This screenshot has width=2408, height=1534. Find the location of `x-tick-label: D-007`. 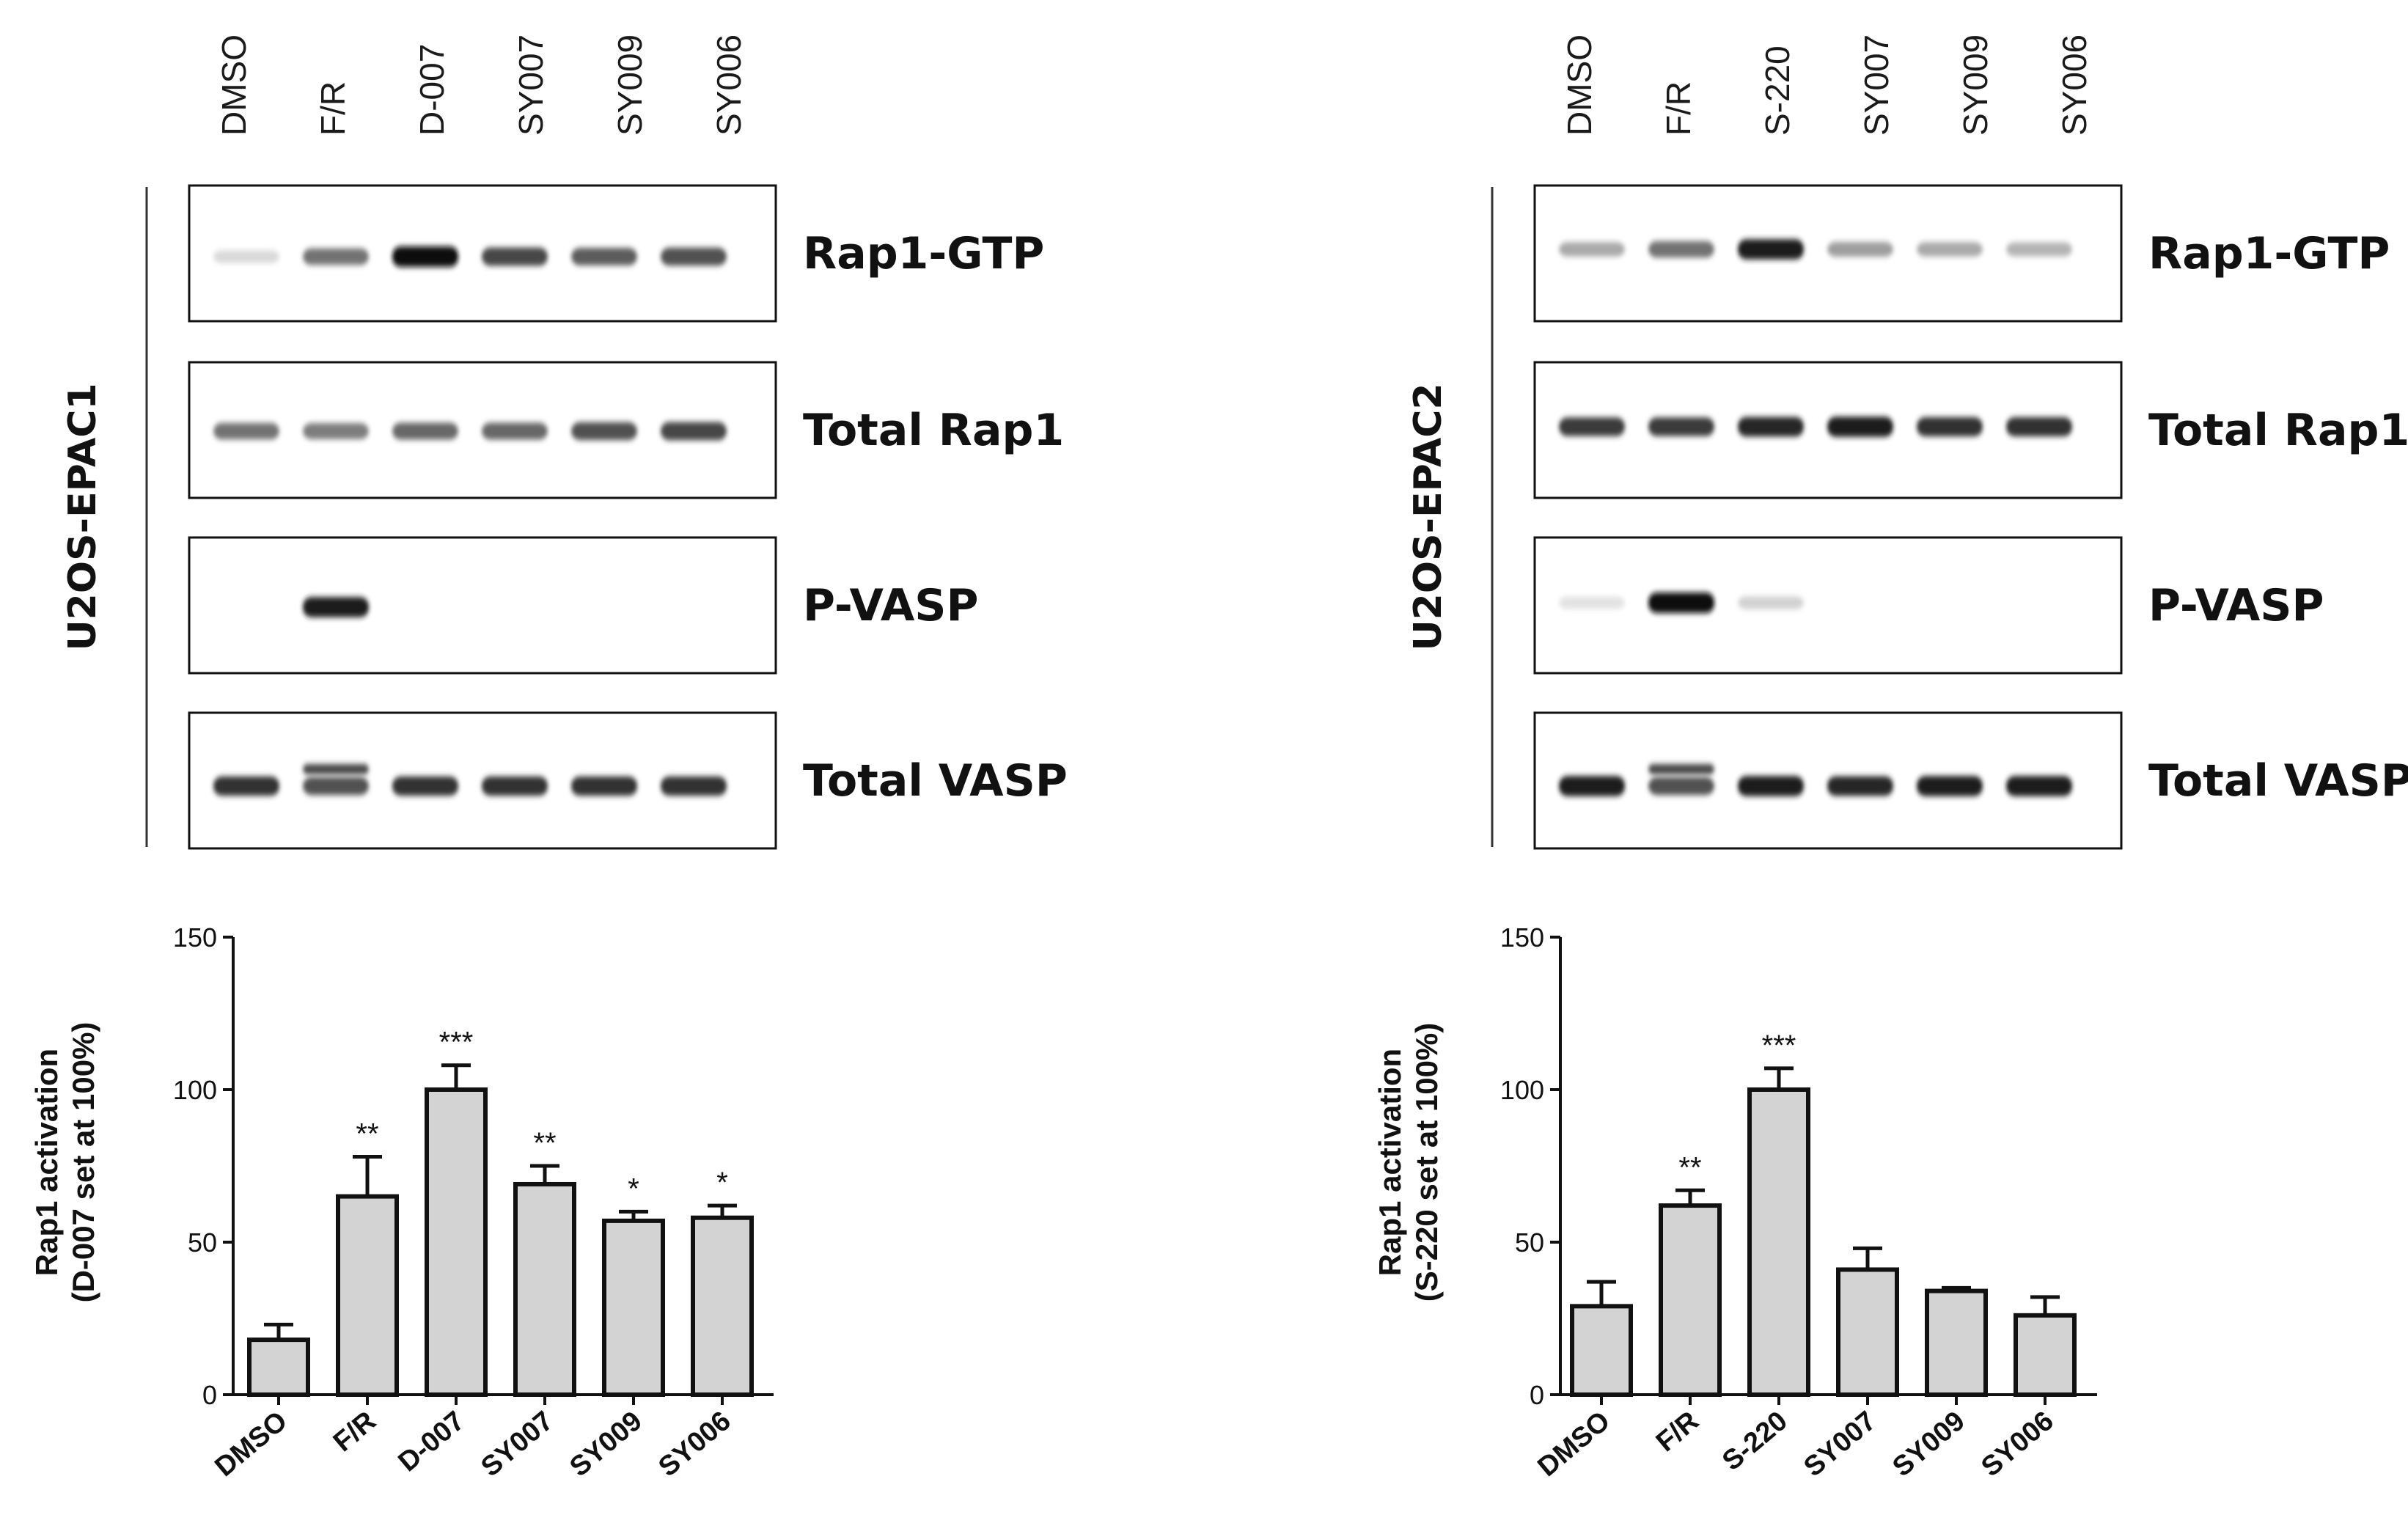

x-tick-label: D-007 is located at coordinates (432, 1442).